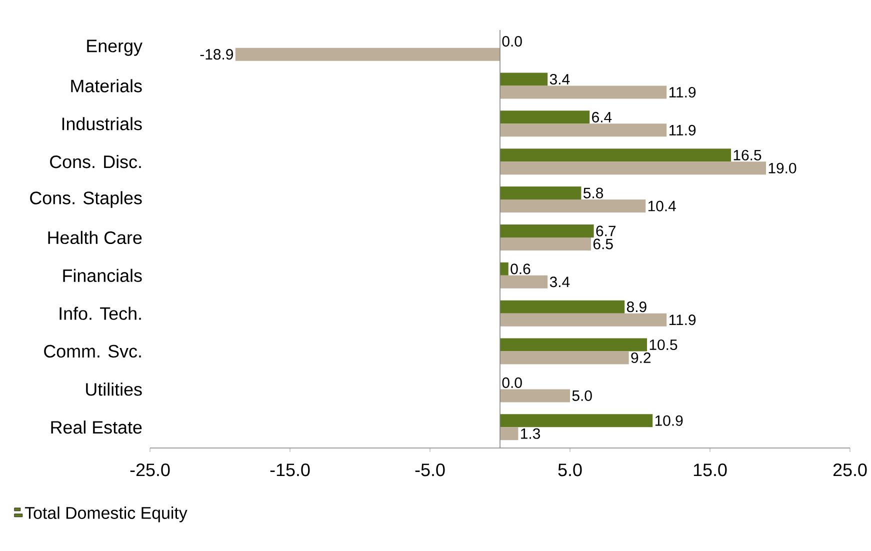  What do you see at coordinates (430, 470) in the screenshot?
I see `x-tick-label: -5.0` at bounding box center [430, 470].